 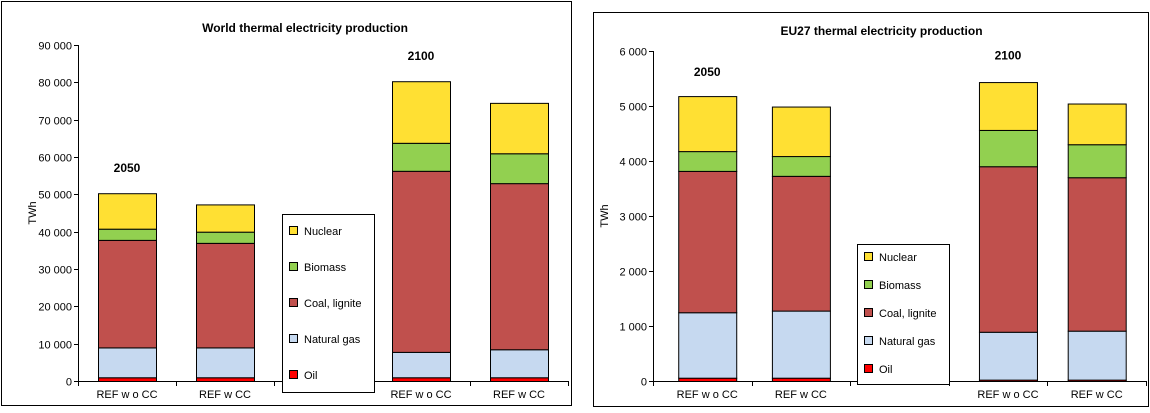 I want to click on chart-title: EU27 thermal electricity production, so click(x=881, y=31).